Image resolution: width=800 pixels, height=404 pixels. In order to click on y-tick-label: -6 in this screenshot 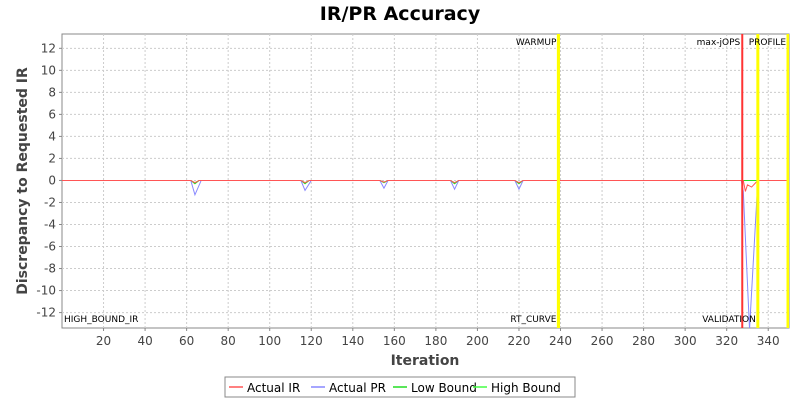, I will do `click(50, 247)`.